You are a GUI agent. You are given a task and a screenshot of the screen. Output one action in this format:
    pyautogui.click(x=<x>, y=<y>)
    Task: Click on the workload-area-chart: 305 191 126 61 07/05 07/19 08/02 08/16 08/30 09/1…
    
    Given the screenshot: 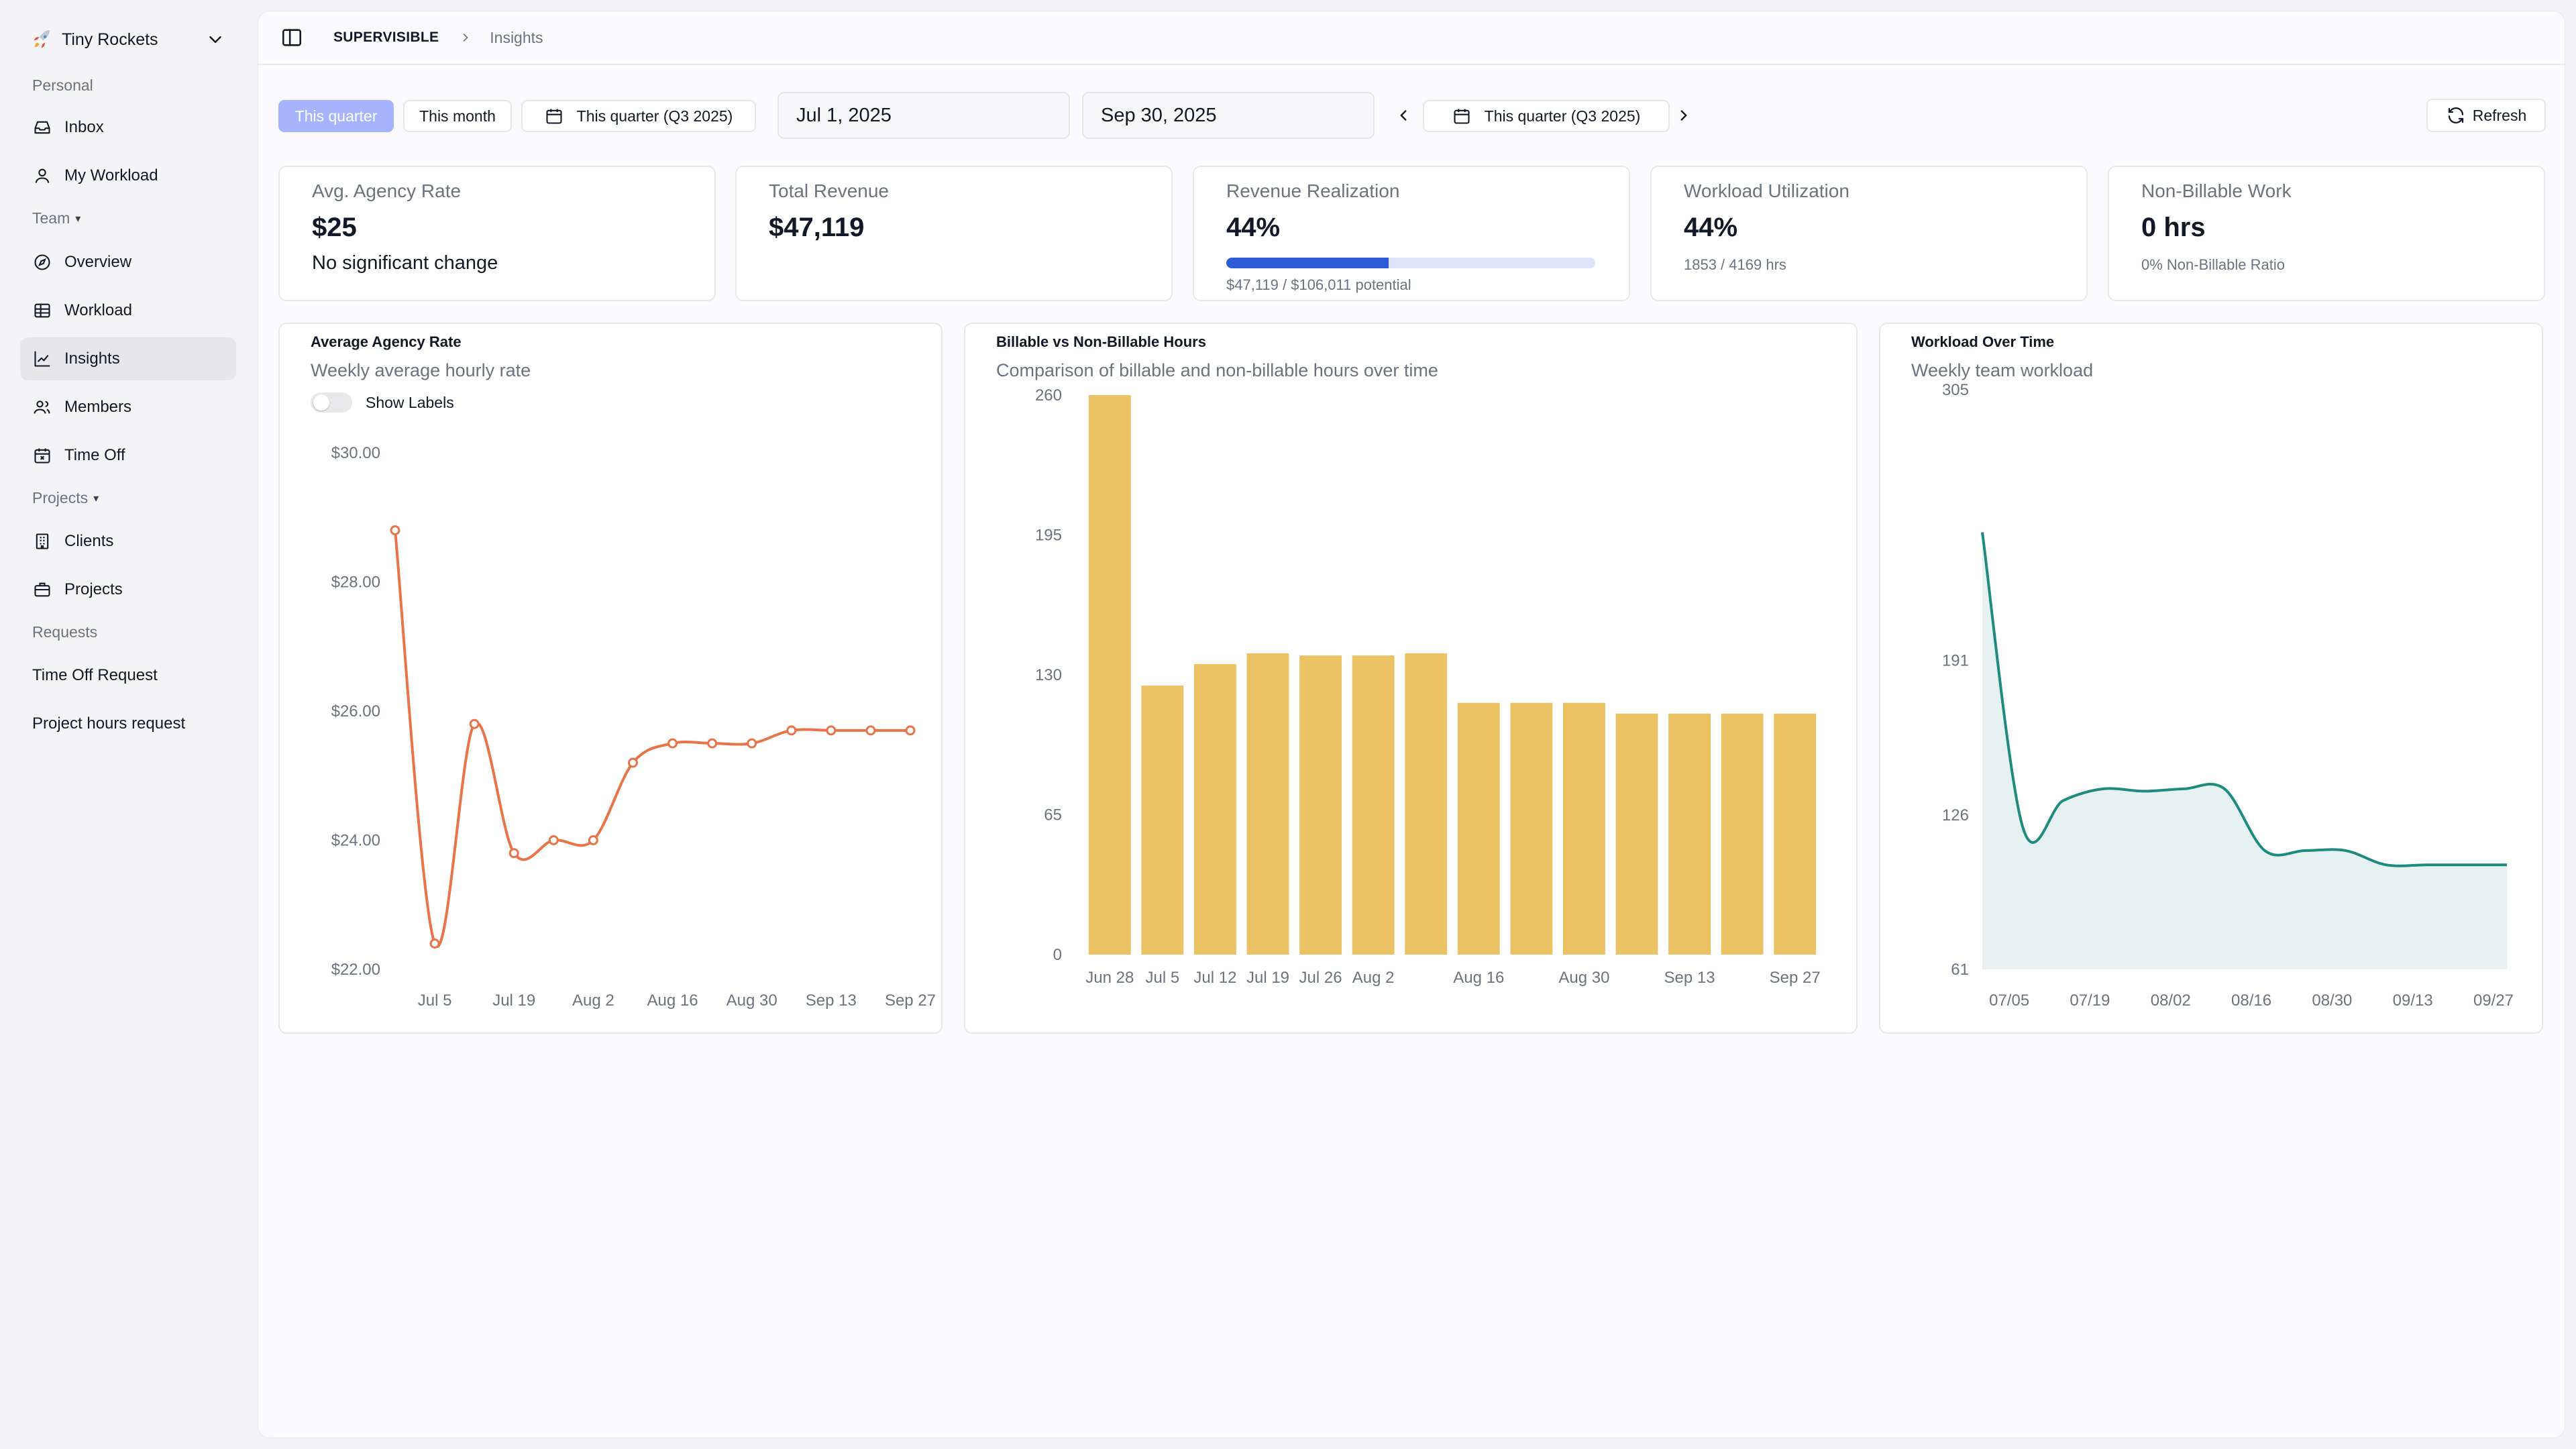 What is the action you would take?
    pyautogui.click(x=2228, y=695)
    